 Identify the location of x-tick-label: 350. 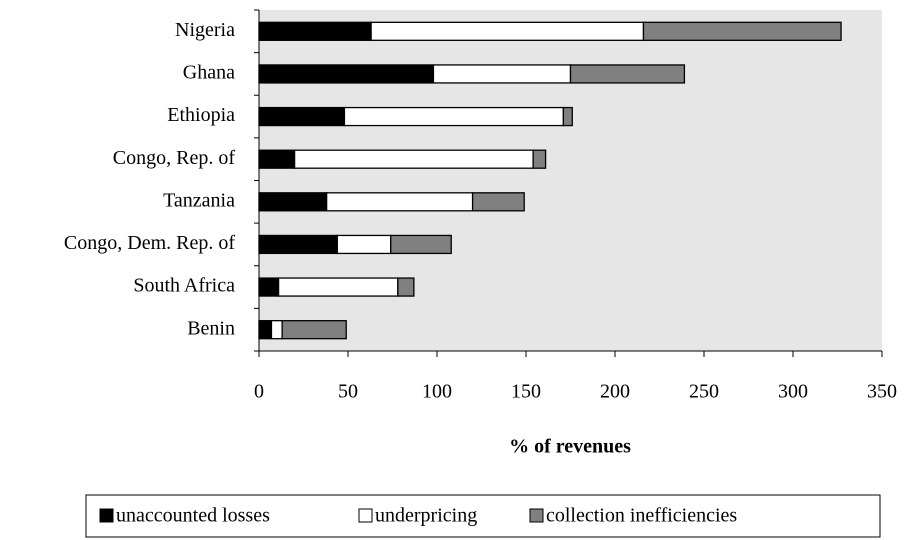
(882, 392).